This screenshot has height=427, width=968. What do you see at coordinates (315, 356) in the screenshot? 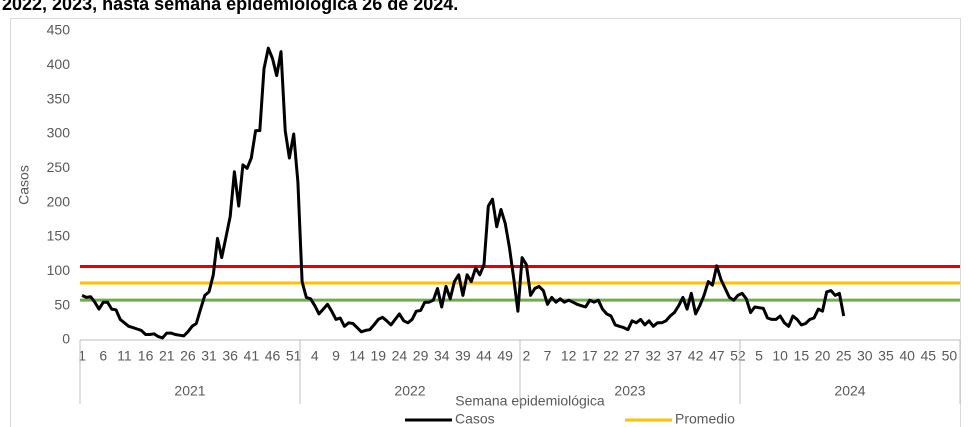
I see `x-tick-label: 4` at bounding box center [315, 356].